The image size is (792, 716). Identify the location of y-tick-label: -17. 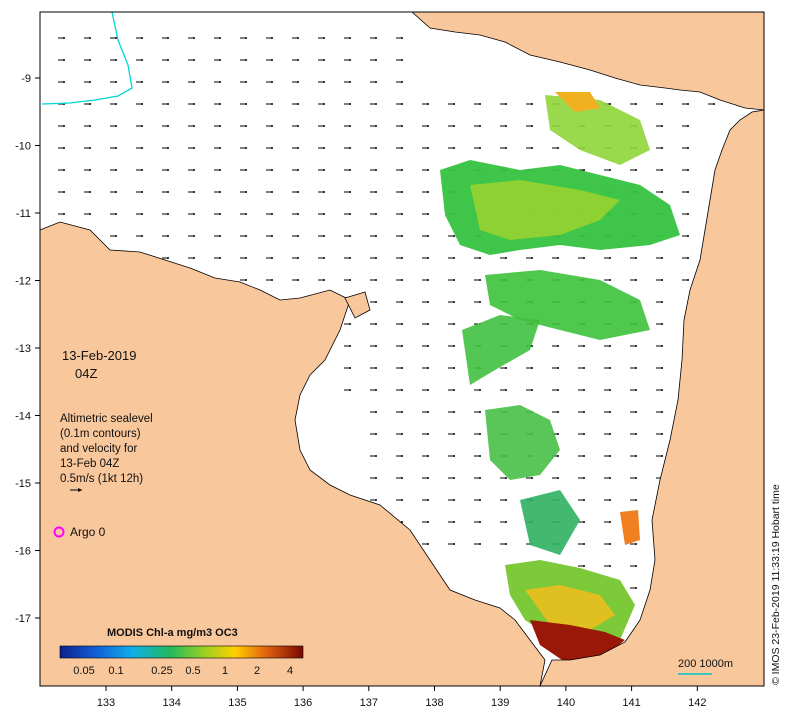
(23, 619).